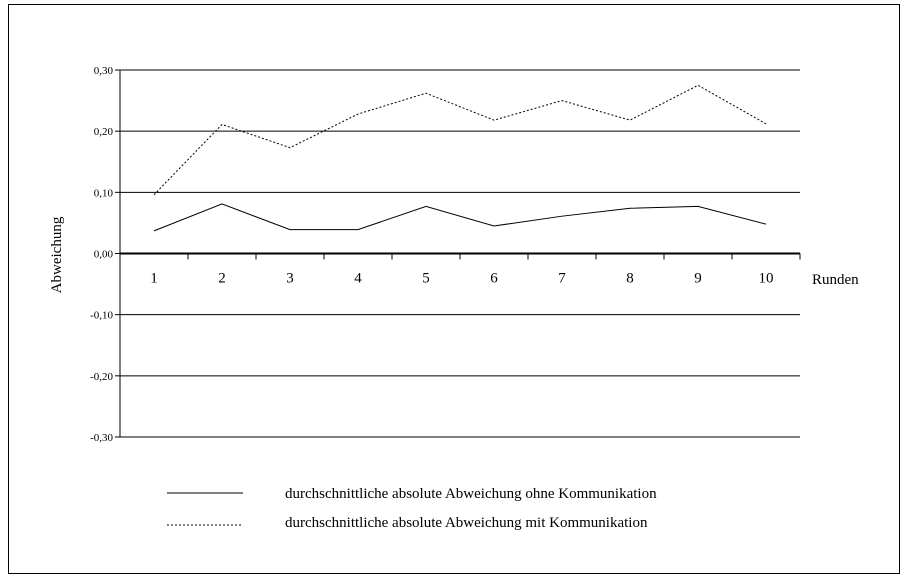  What do you see at coordinates (426, 279) in the screenshot?
I see `x-tick-label: 5` at bounding box center [426, 279].